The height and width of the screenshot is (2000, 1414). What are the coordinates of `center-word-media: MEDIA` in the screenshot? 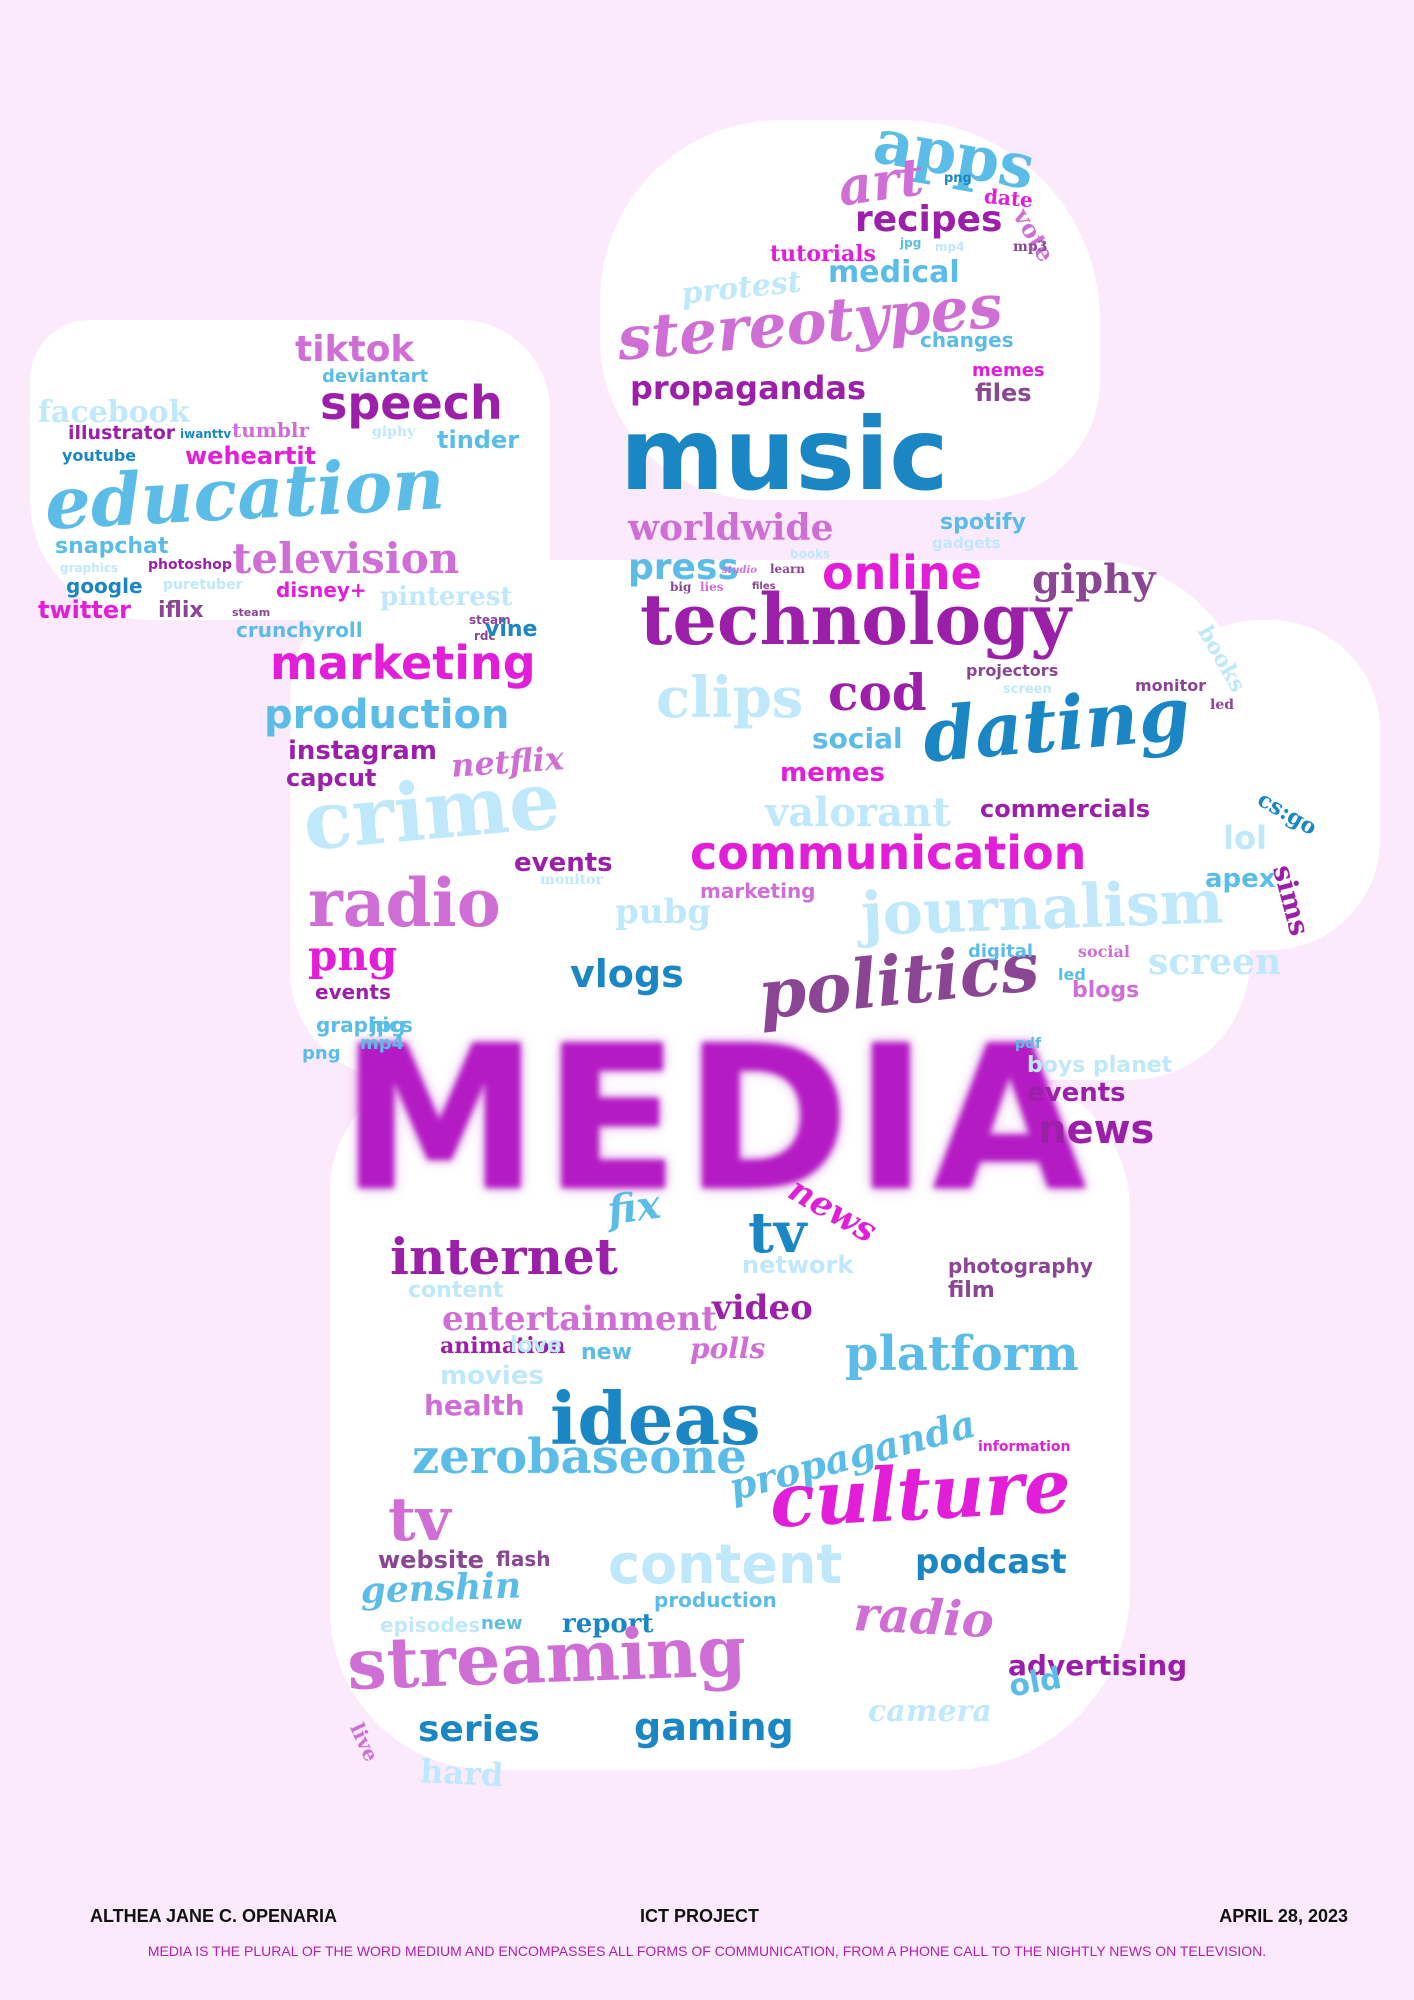 It's located at (715, 1119).